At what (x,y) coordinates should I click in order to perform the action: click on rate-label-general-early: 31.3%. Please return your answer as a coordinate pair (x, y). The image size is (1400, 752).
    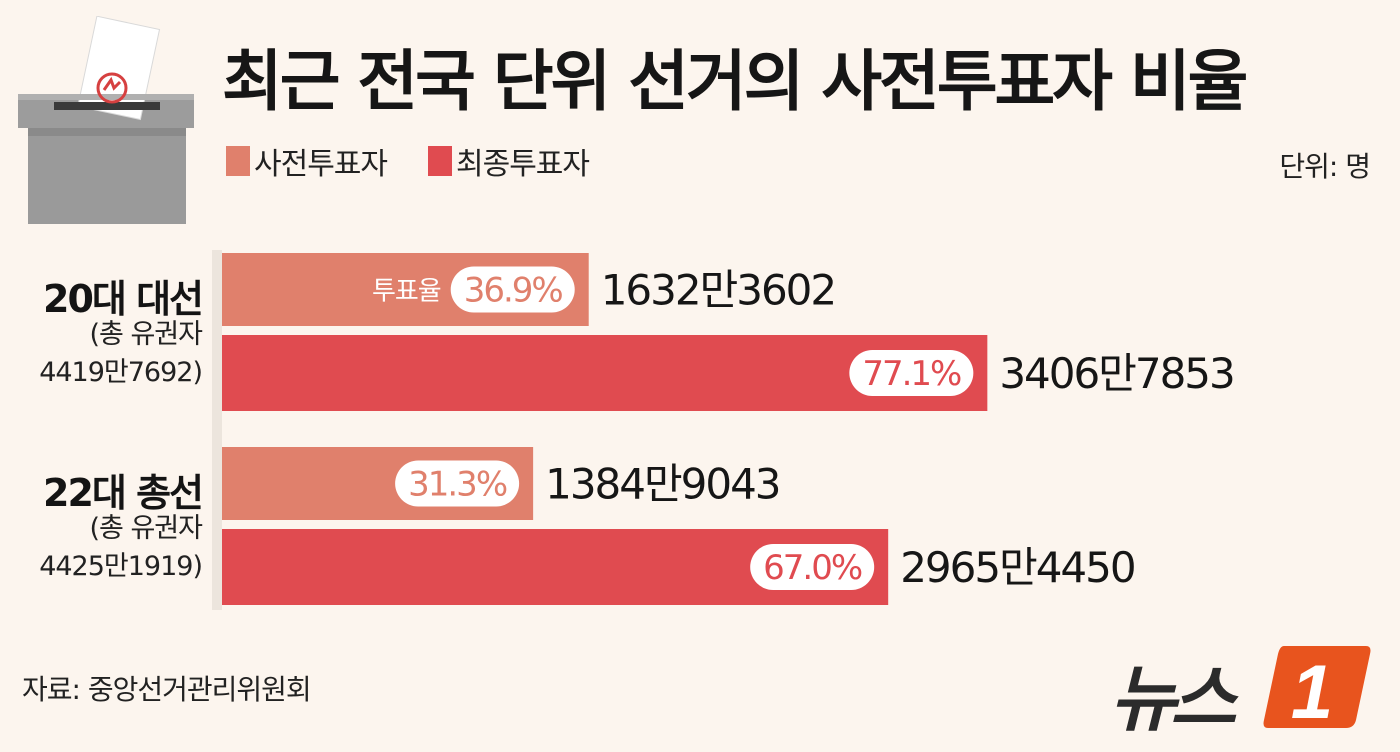
    Looking at the image, I should click on (457, 485).